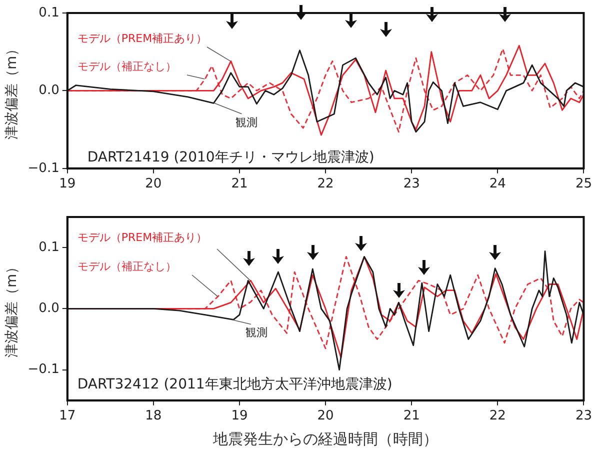 This screenshot has height=455, width=595. Describe the element at coordinates (67, 416) in the screenshot. I see `x-tick-label: 17` at that location.